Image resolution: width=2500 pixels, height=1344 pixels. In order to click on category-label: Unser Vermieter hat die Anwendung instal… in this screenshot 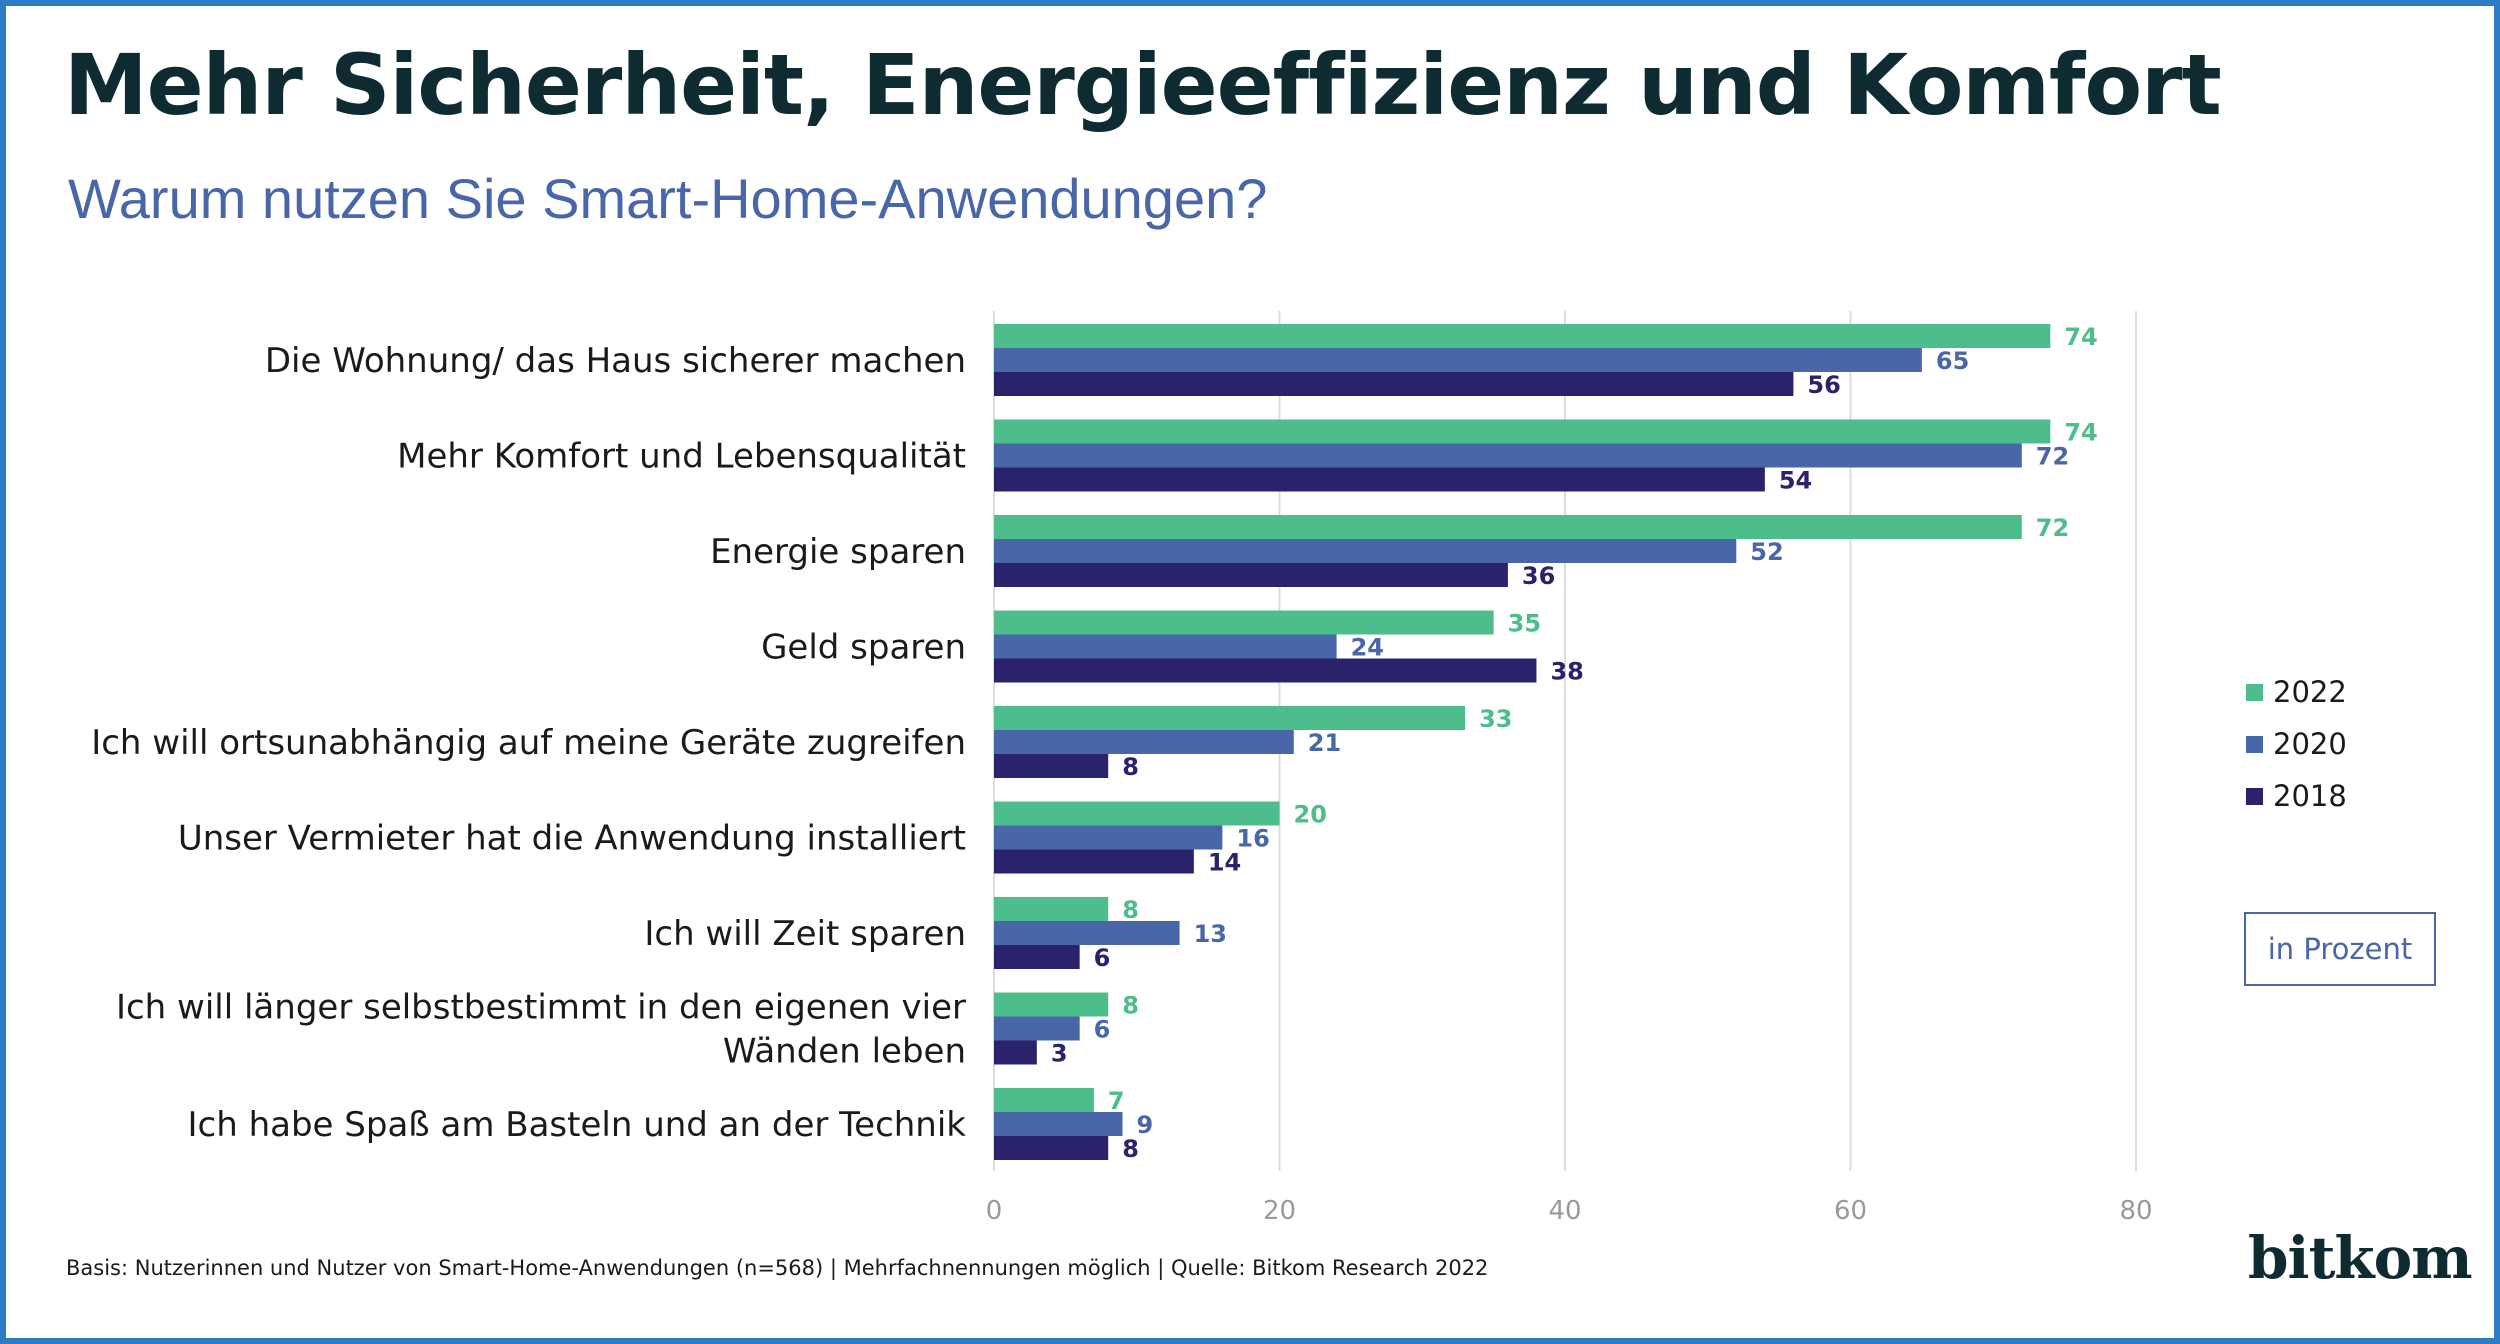, I will do `click(572, 839)`.